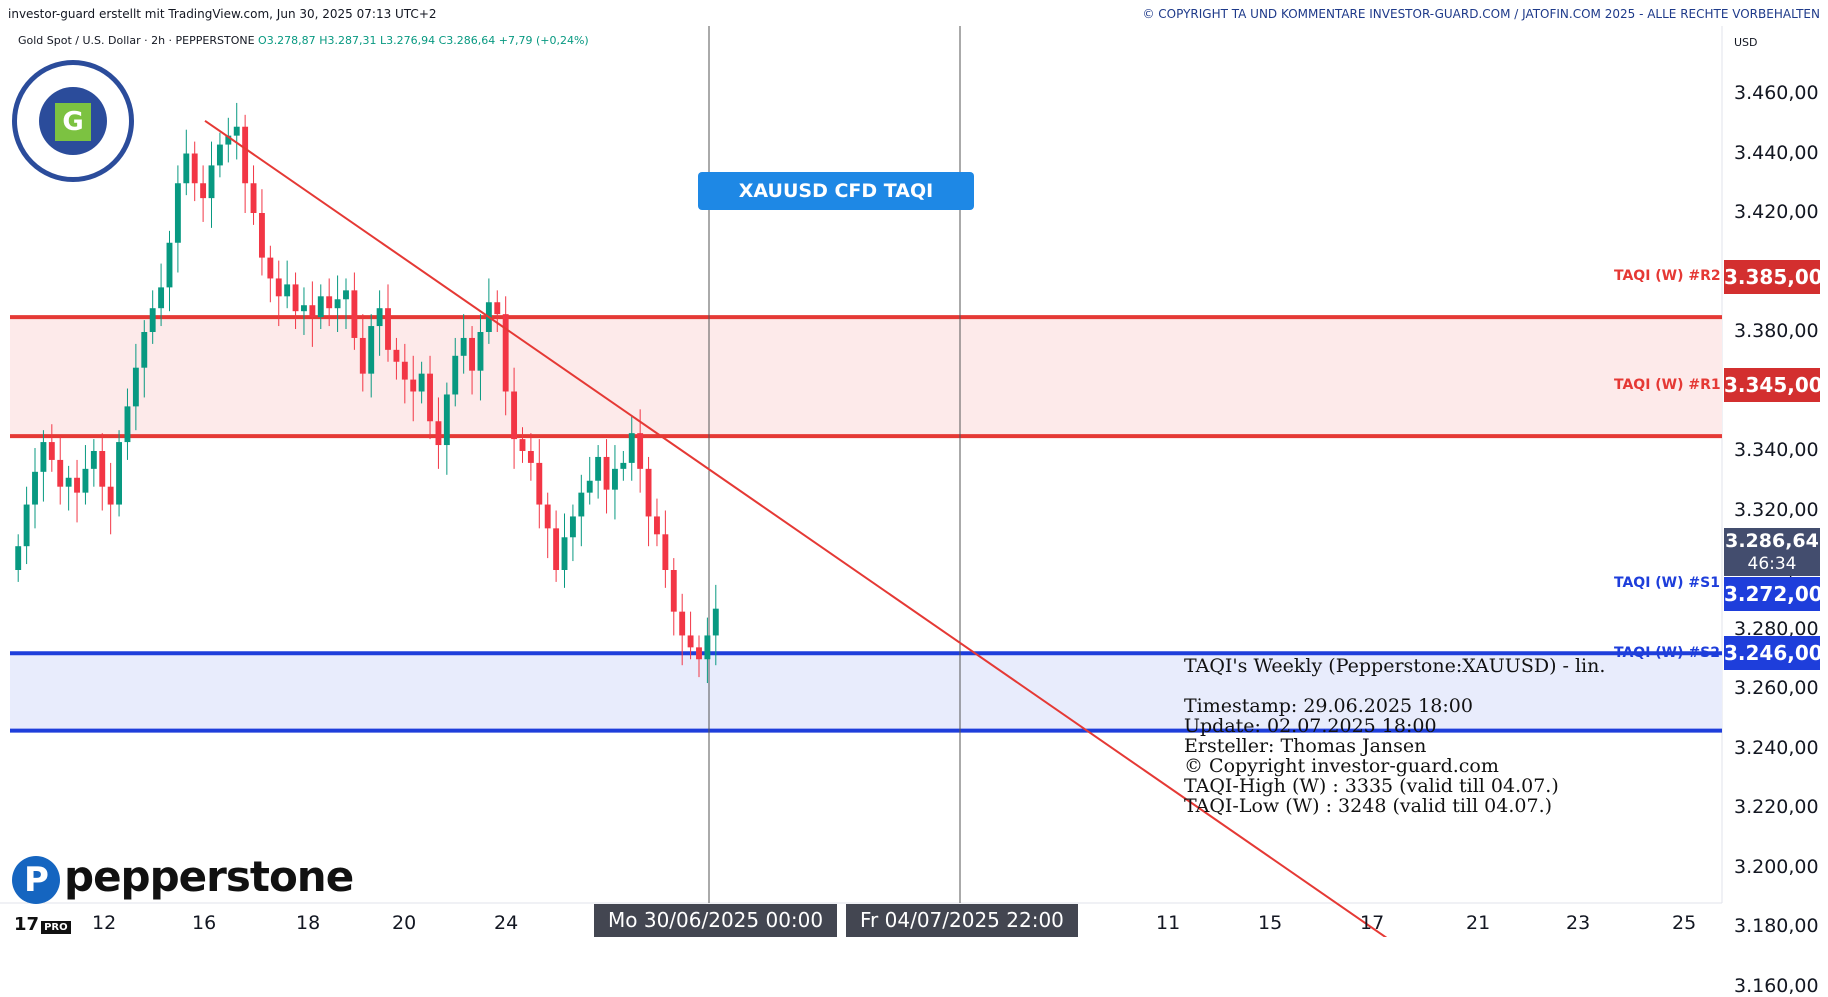  Describe the element at coordinates (1773, 385) in the screenshot. I see `r1-price-badge: 3.345,00` at that location.